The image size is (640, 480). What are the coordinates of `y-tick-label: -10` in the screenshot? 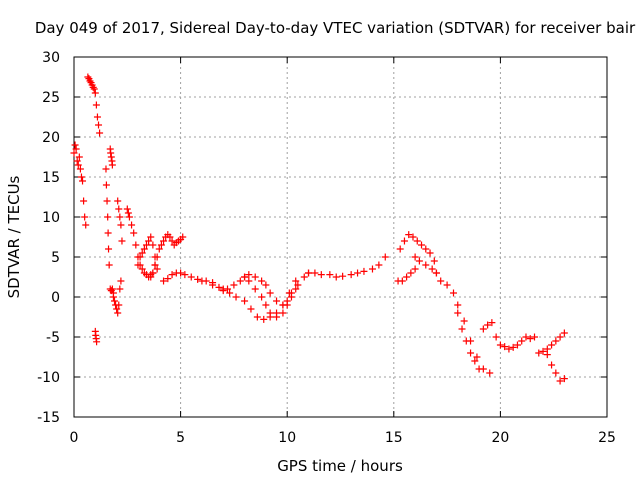 It's located at (48, 378).